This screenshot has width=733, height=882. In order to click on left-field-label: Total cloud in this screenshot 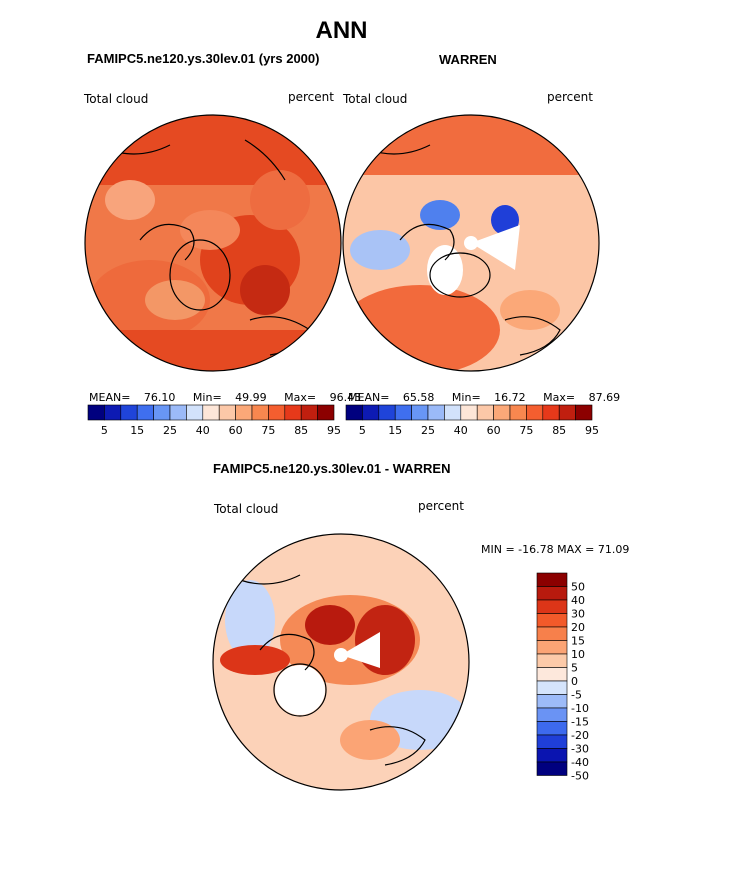, I will do `click(116, 99)`.